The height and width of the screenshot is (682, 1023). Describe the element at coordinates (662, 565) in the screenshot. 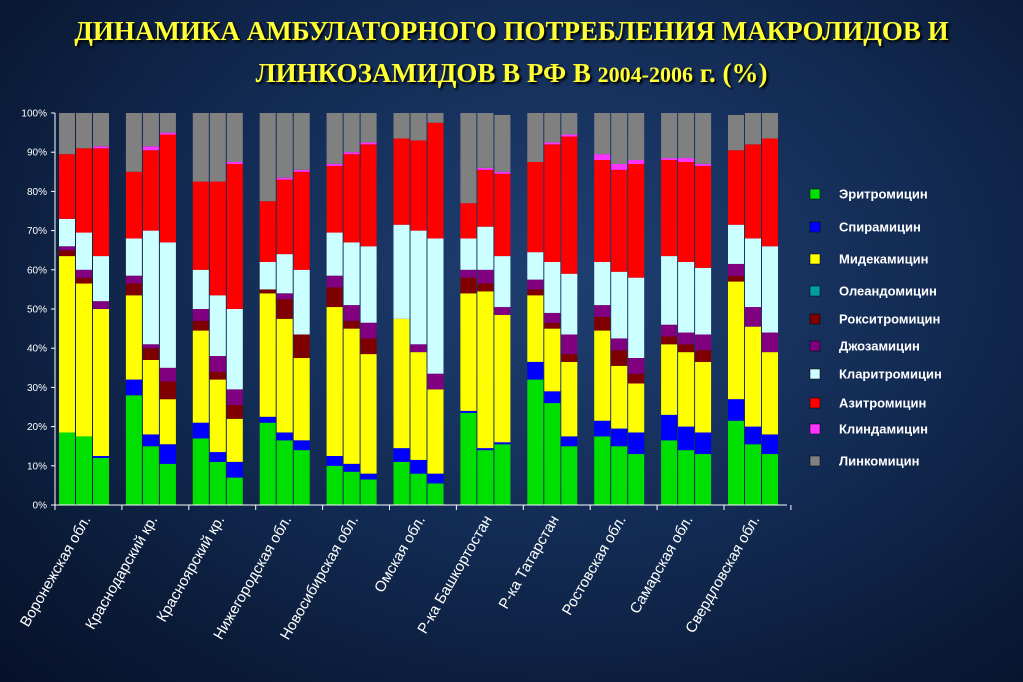

I see `x-category-label: Самарская обл.` at that location.